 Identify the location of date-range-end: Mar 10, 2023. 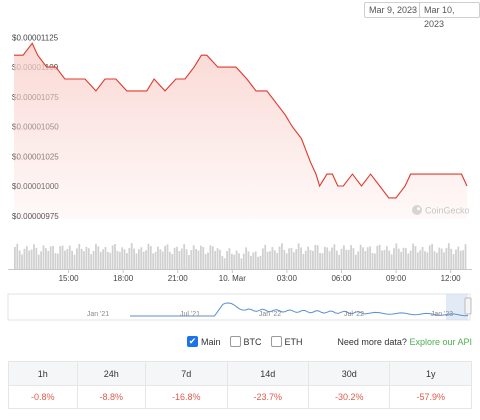
(449, 15).